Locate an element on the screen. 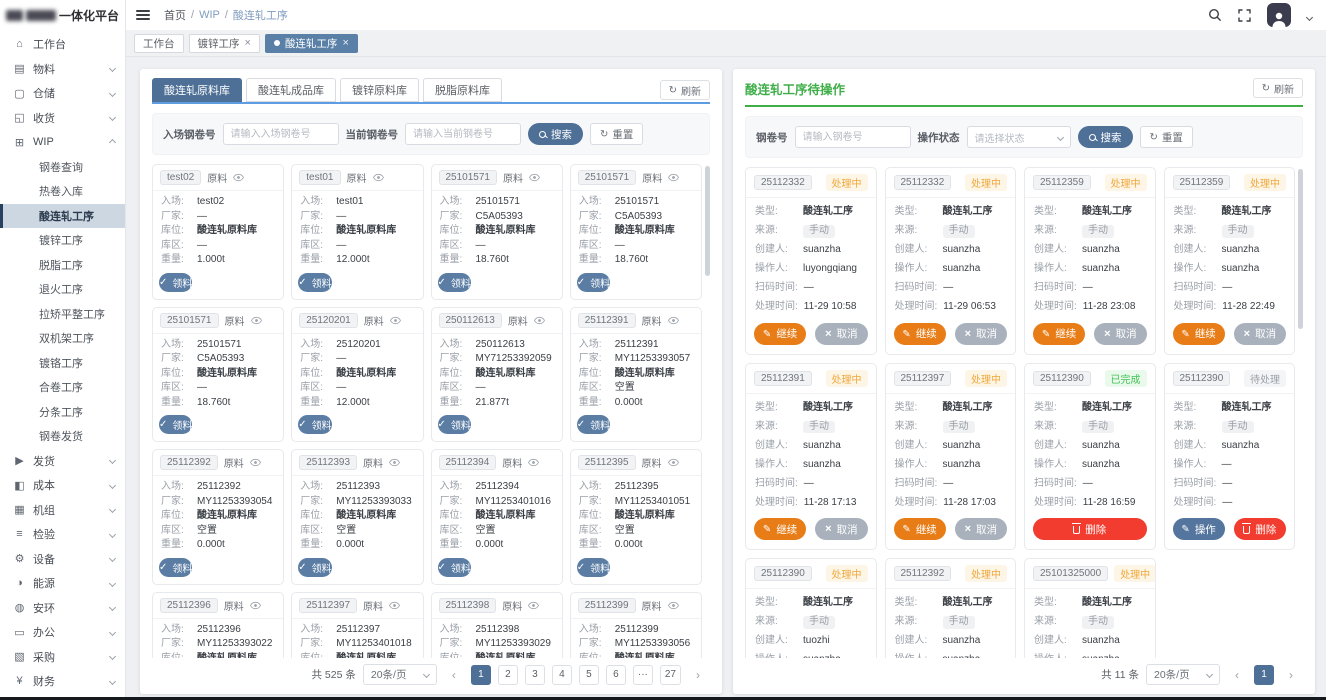 The width and height of the screenshot is (1326, 700). sidebar-item: ▤ 物料 is located at coordinates (62, 69).